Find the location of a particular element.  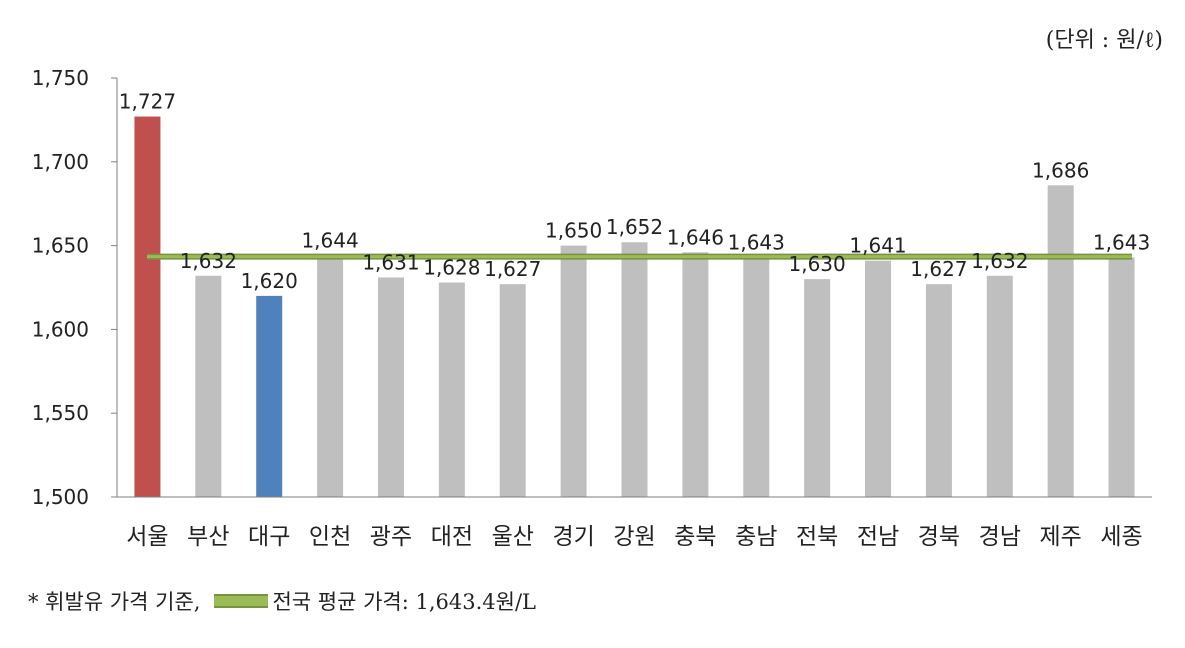

data-label: 1,652 is located at coordinates (634, 227).